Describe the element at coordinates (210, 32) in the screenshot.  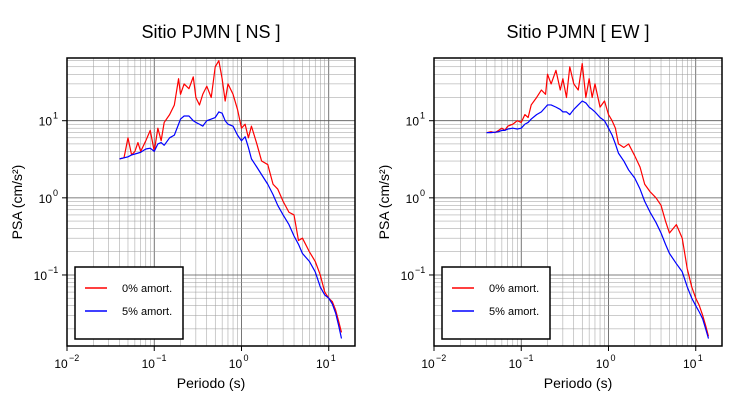
I see `chart-title: Sitio PJMN [ NS ]` at that location.